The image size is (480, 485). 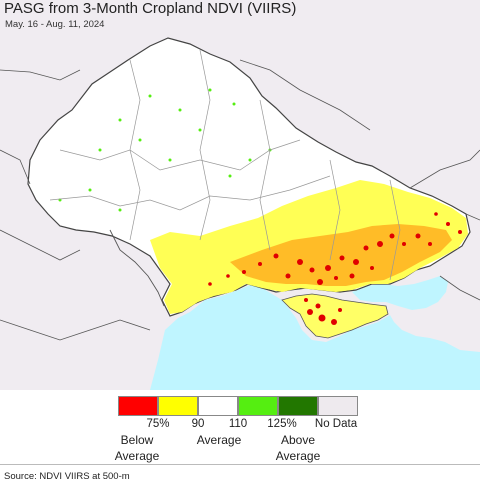 I want to click on crimea-peninsula, so click(x=335, y=316).